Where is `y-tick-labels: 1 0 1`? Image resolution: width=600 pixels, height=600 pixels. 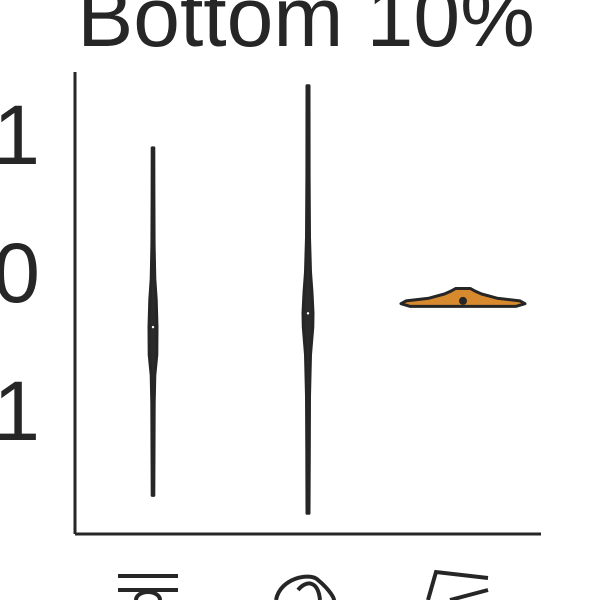 y-tick-labels: 1 0 1 is located at coordinates (20, 273).